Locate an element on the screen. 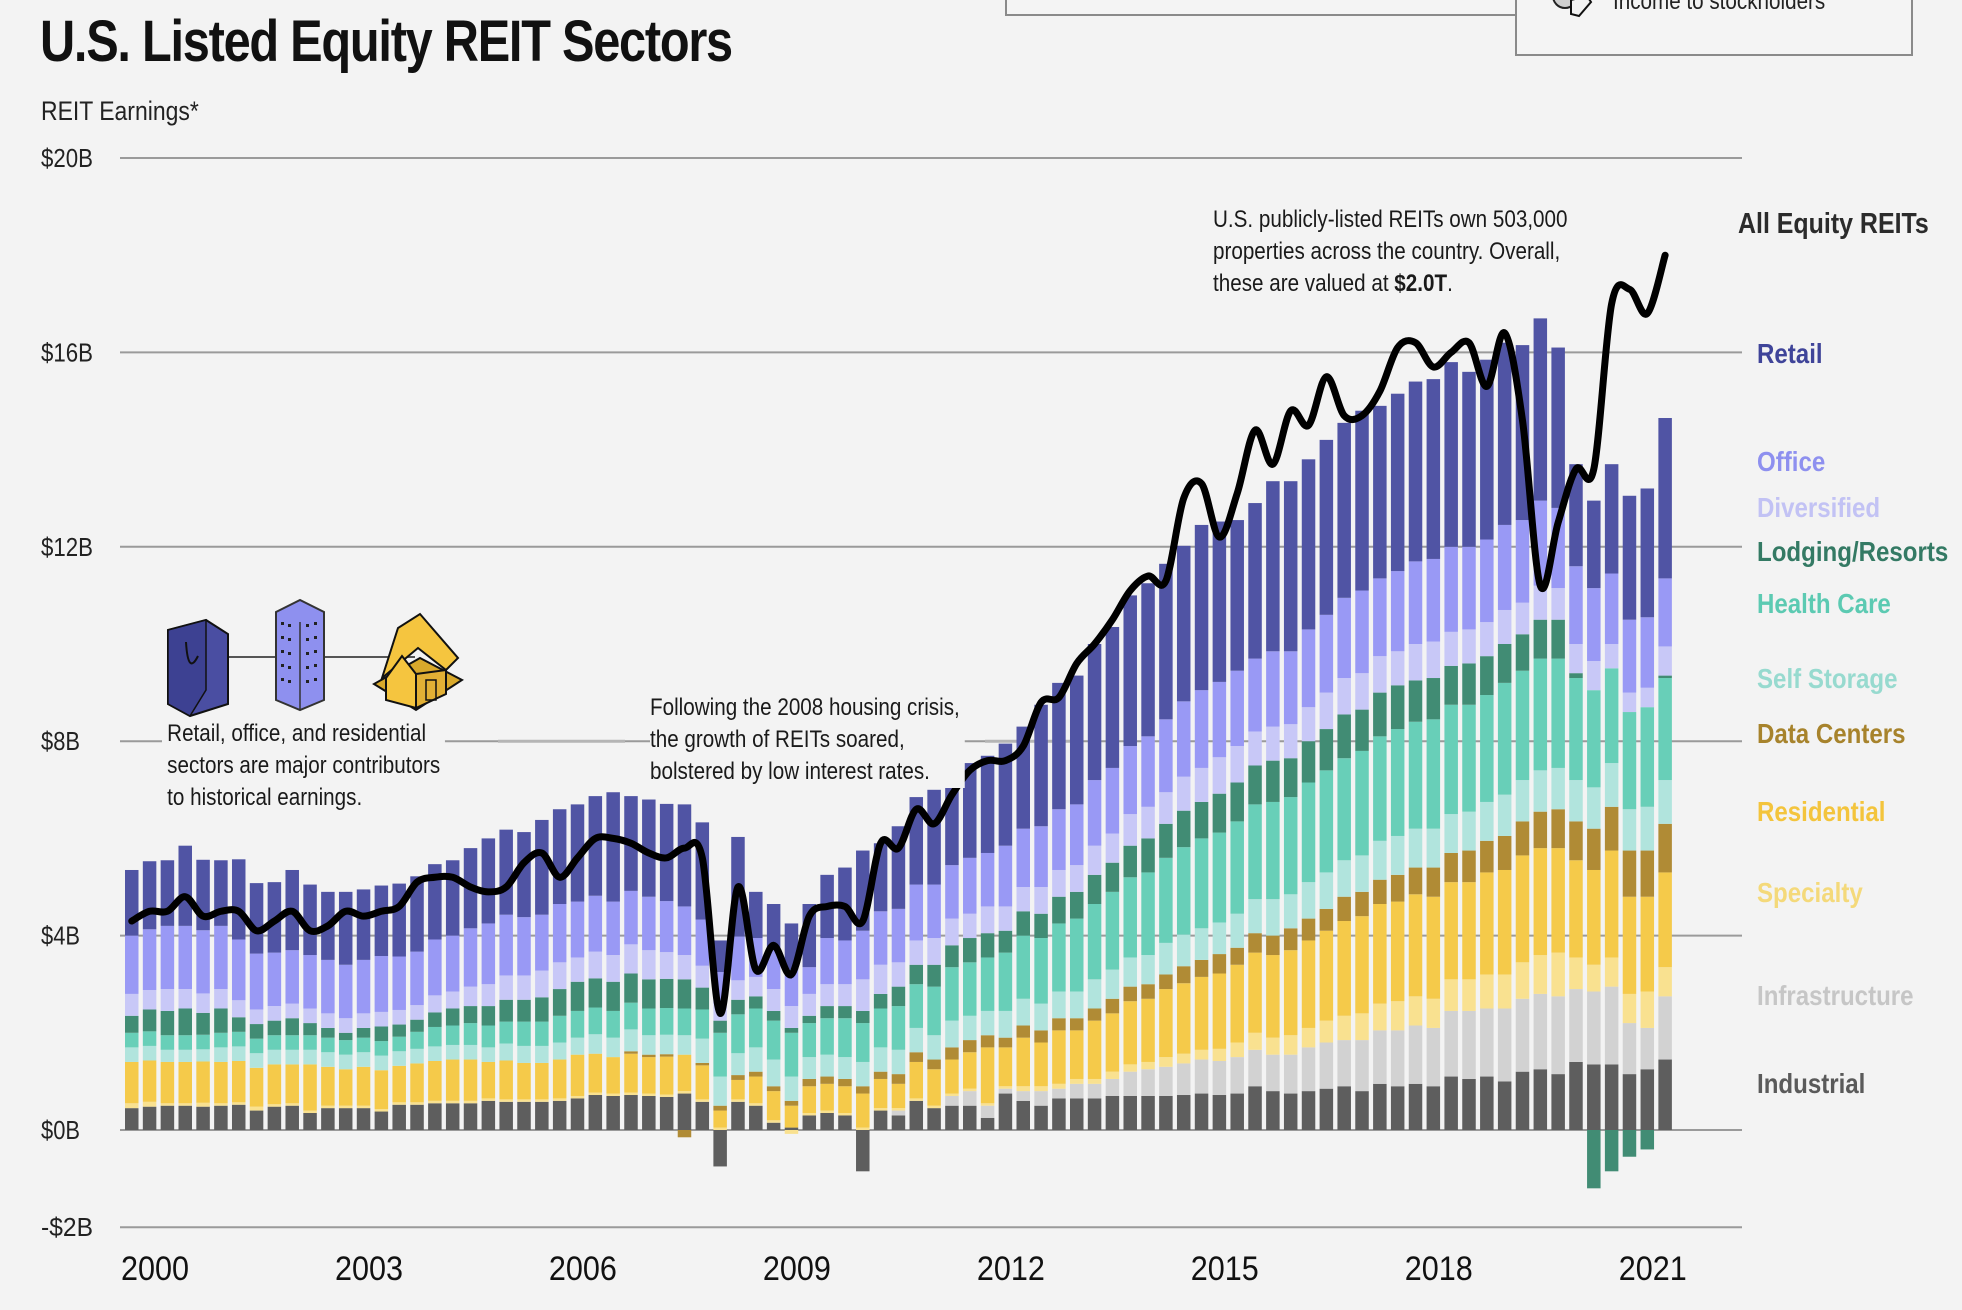  top-box-text: Income to stockholders is located at coordinates (1719, 7).